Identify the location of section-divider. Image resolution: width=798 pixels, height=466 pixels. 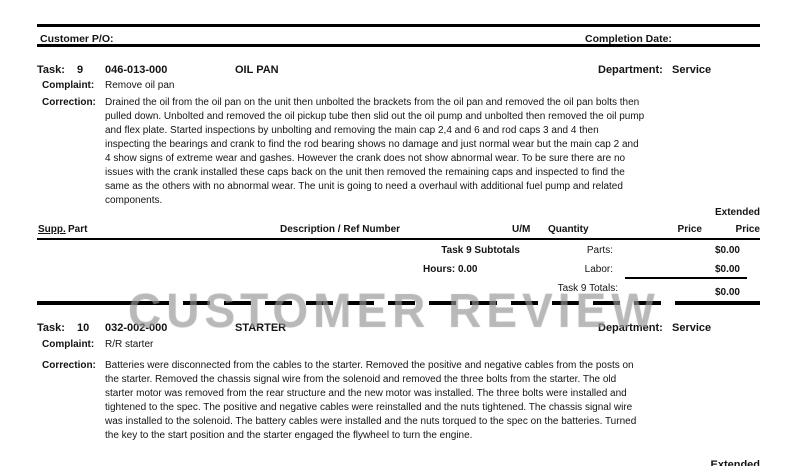
(398, 303).